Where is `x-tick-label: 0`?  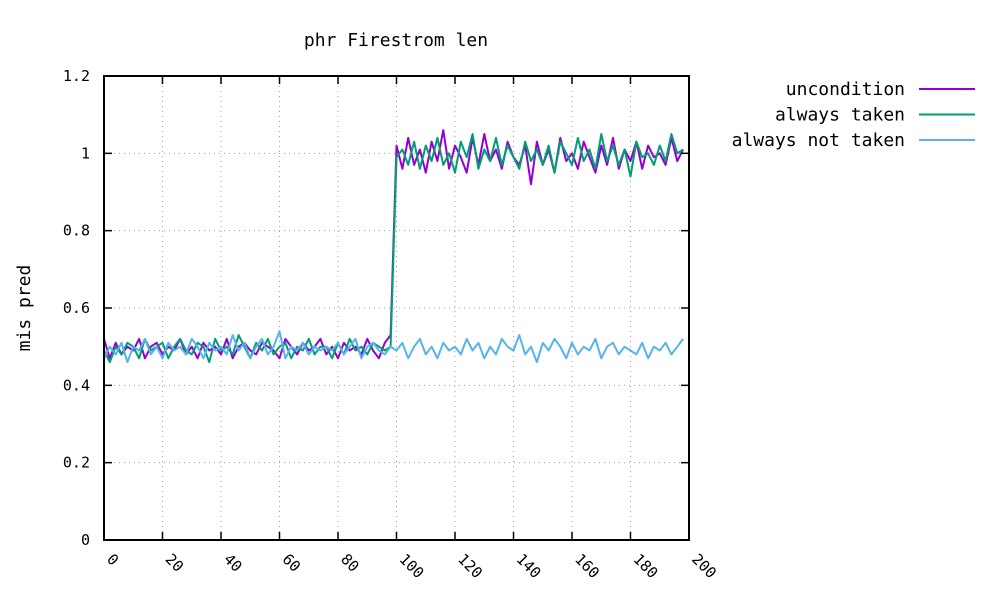
x-tick-label: 0 is located at coordinates (112, 559).